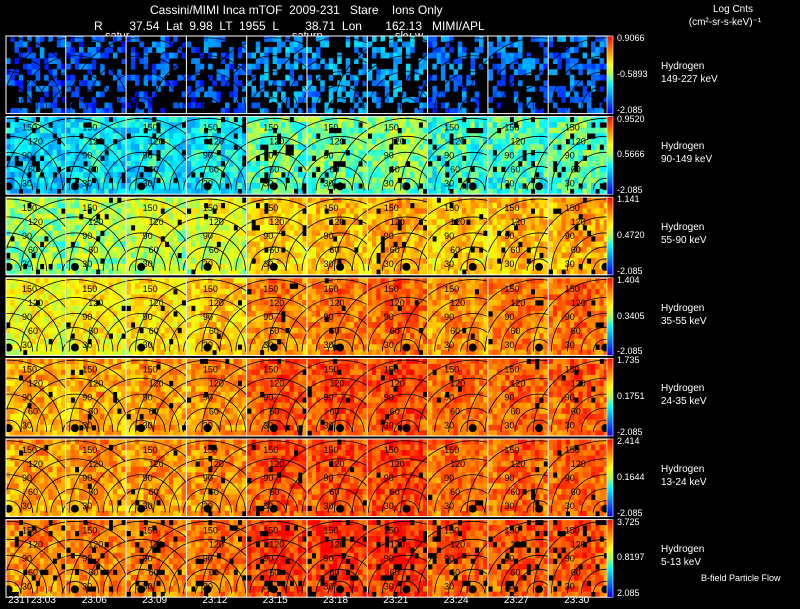 Image resolution: width=800 pixels, height=609 pixels. Describe the element at coordinates (511, 128) in the screenshot. I see `pitch-label-150: 150` at that location.